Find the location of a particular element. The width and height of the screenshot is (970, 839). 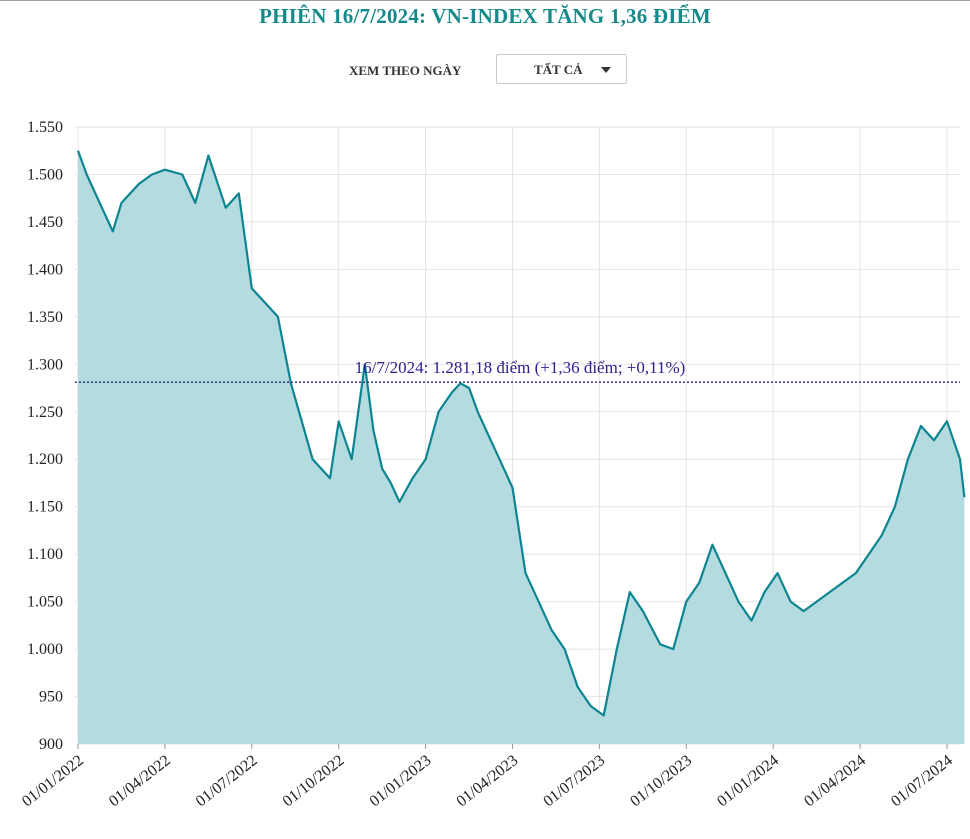

x-tick-label: 01/10/2022 is located at coordinates (314, 781).